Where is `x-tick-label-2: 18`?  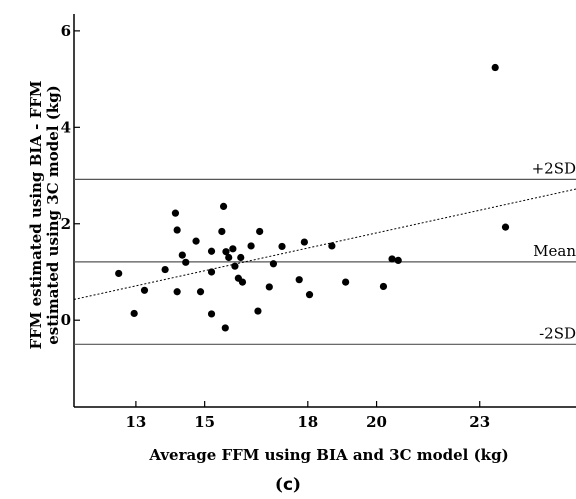
x-tick-label-2: 18 is located at coordinates (307, 422).